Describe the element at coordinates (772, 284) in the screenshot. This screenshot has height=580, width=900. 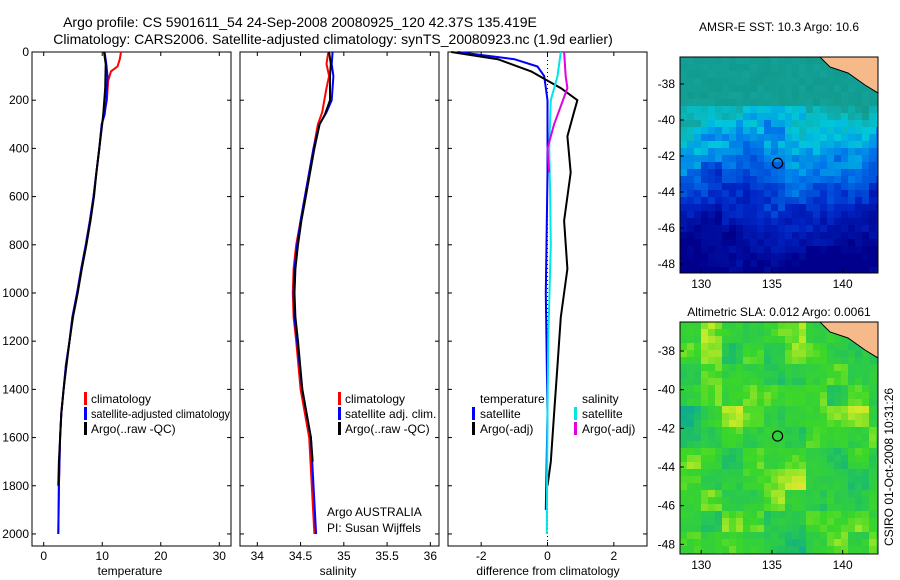
I see `map-x-tick-label: 135` at that location.